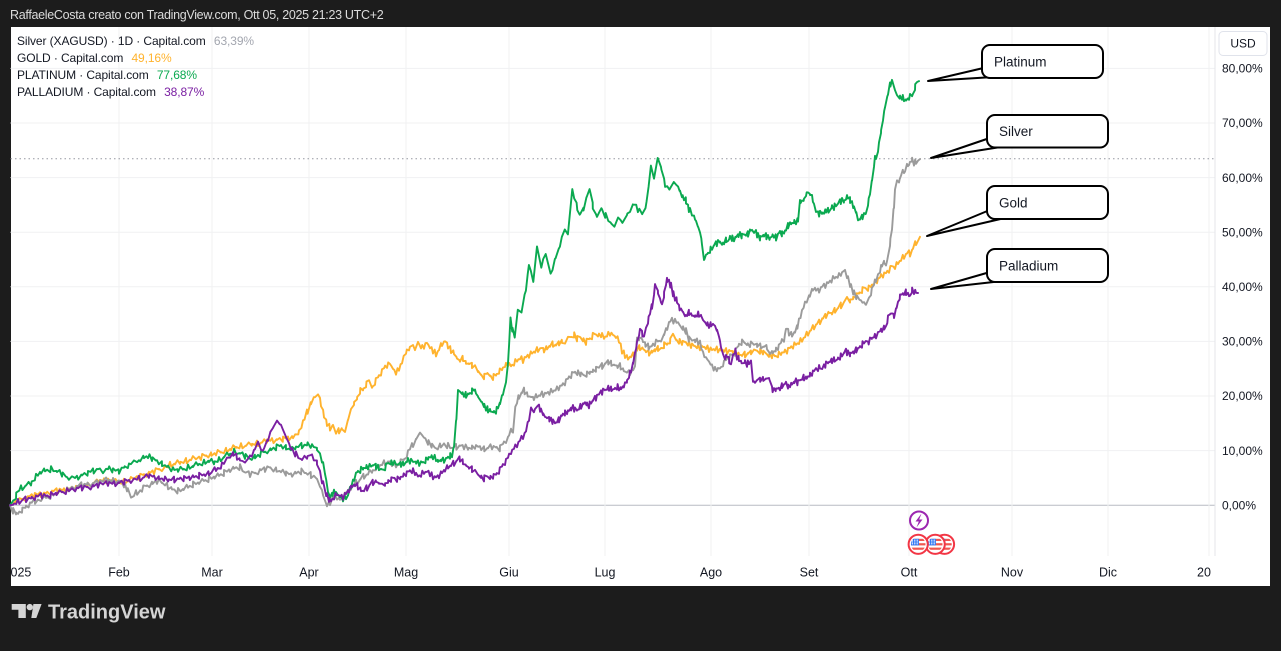 The width and height of the screenshot is (1281, 651). Describe the element at coordinates (1242, 178) in the screenshot. I see `svg-text: 60,00%` at that location.